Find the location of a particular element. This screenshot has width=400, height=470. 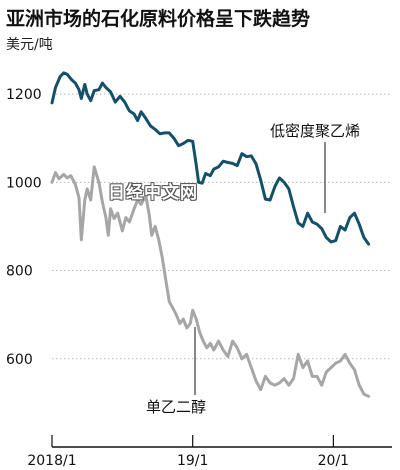

watermark-text: 日经中文网 is located at coordinates (153, 193).